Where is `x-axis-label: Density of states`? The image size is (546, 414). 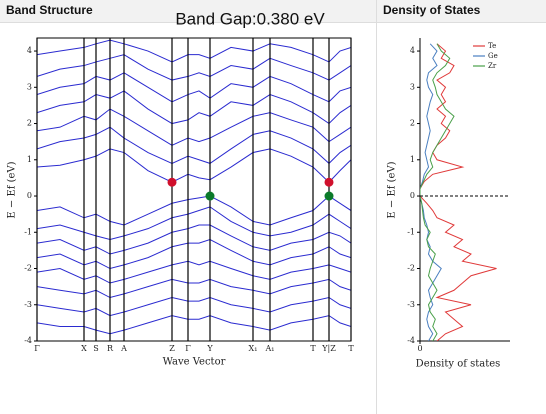 x-axis-label: Density of states is located at coordinates (458, 364).